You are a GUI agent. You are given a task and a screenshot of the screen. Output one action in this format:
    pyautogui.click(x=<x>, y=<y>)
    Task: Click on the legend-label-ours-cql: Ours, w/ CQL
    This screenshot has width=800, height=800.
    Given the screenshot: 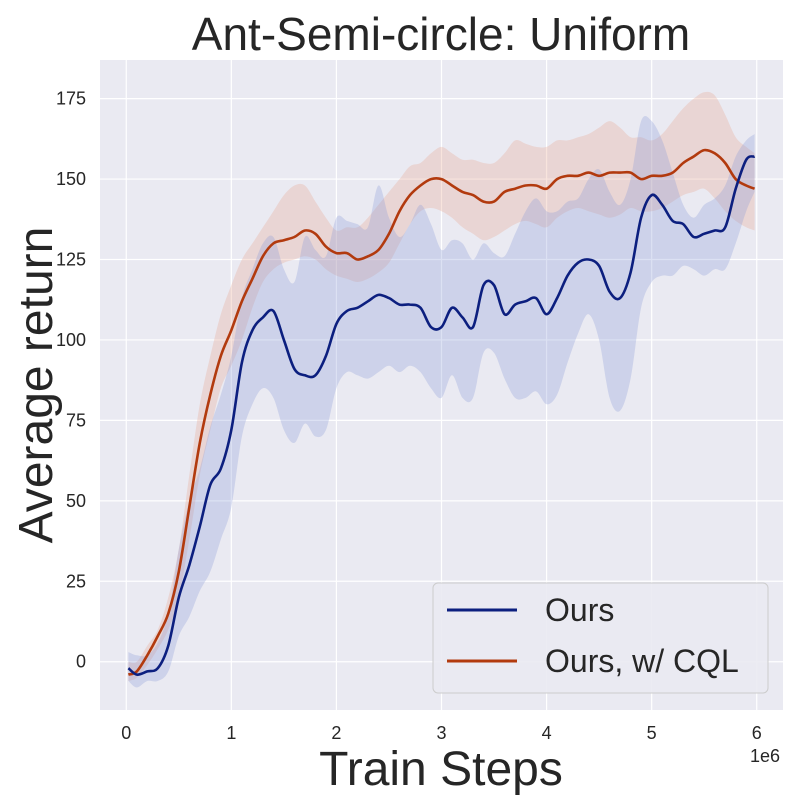 What is the action you would take?
    pyautogui.click(x=642, y=661)
    